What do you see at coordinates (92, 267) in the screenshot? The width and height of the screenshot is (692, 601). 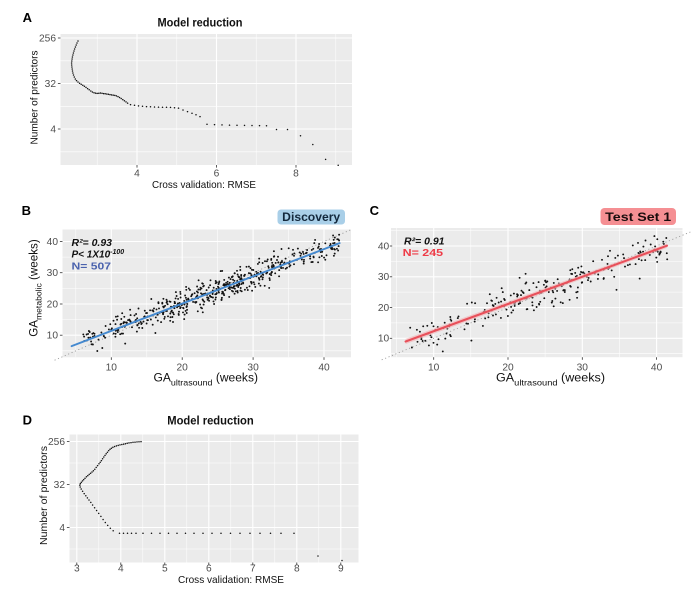 I see `svg-text: N= 507` at bounding box center [92, 267].